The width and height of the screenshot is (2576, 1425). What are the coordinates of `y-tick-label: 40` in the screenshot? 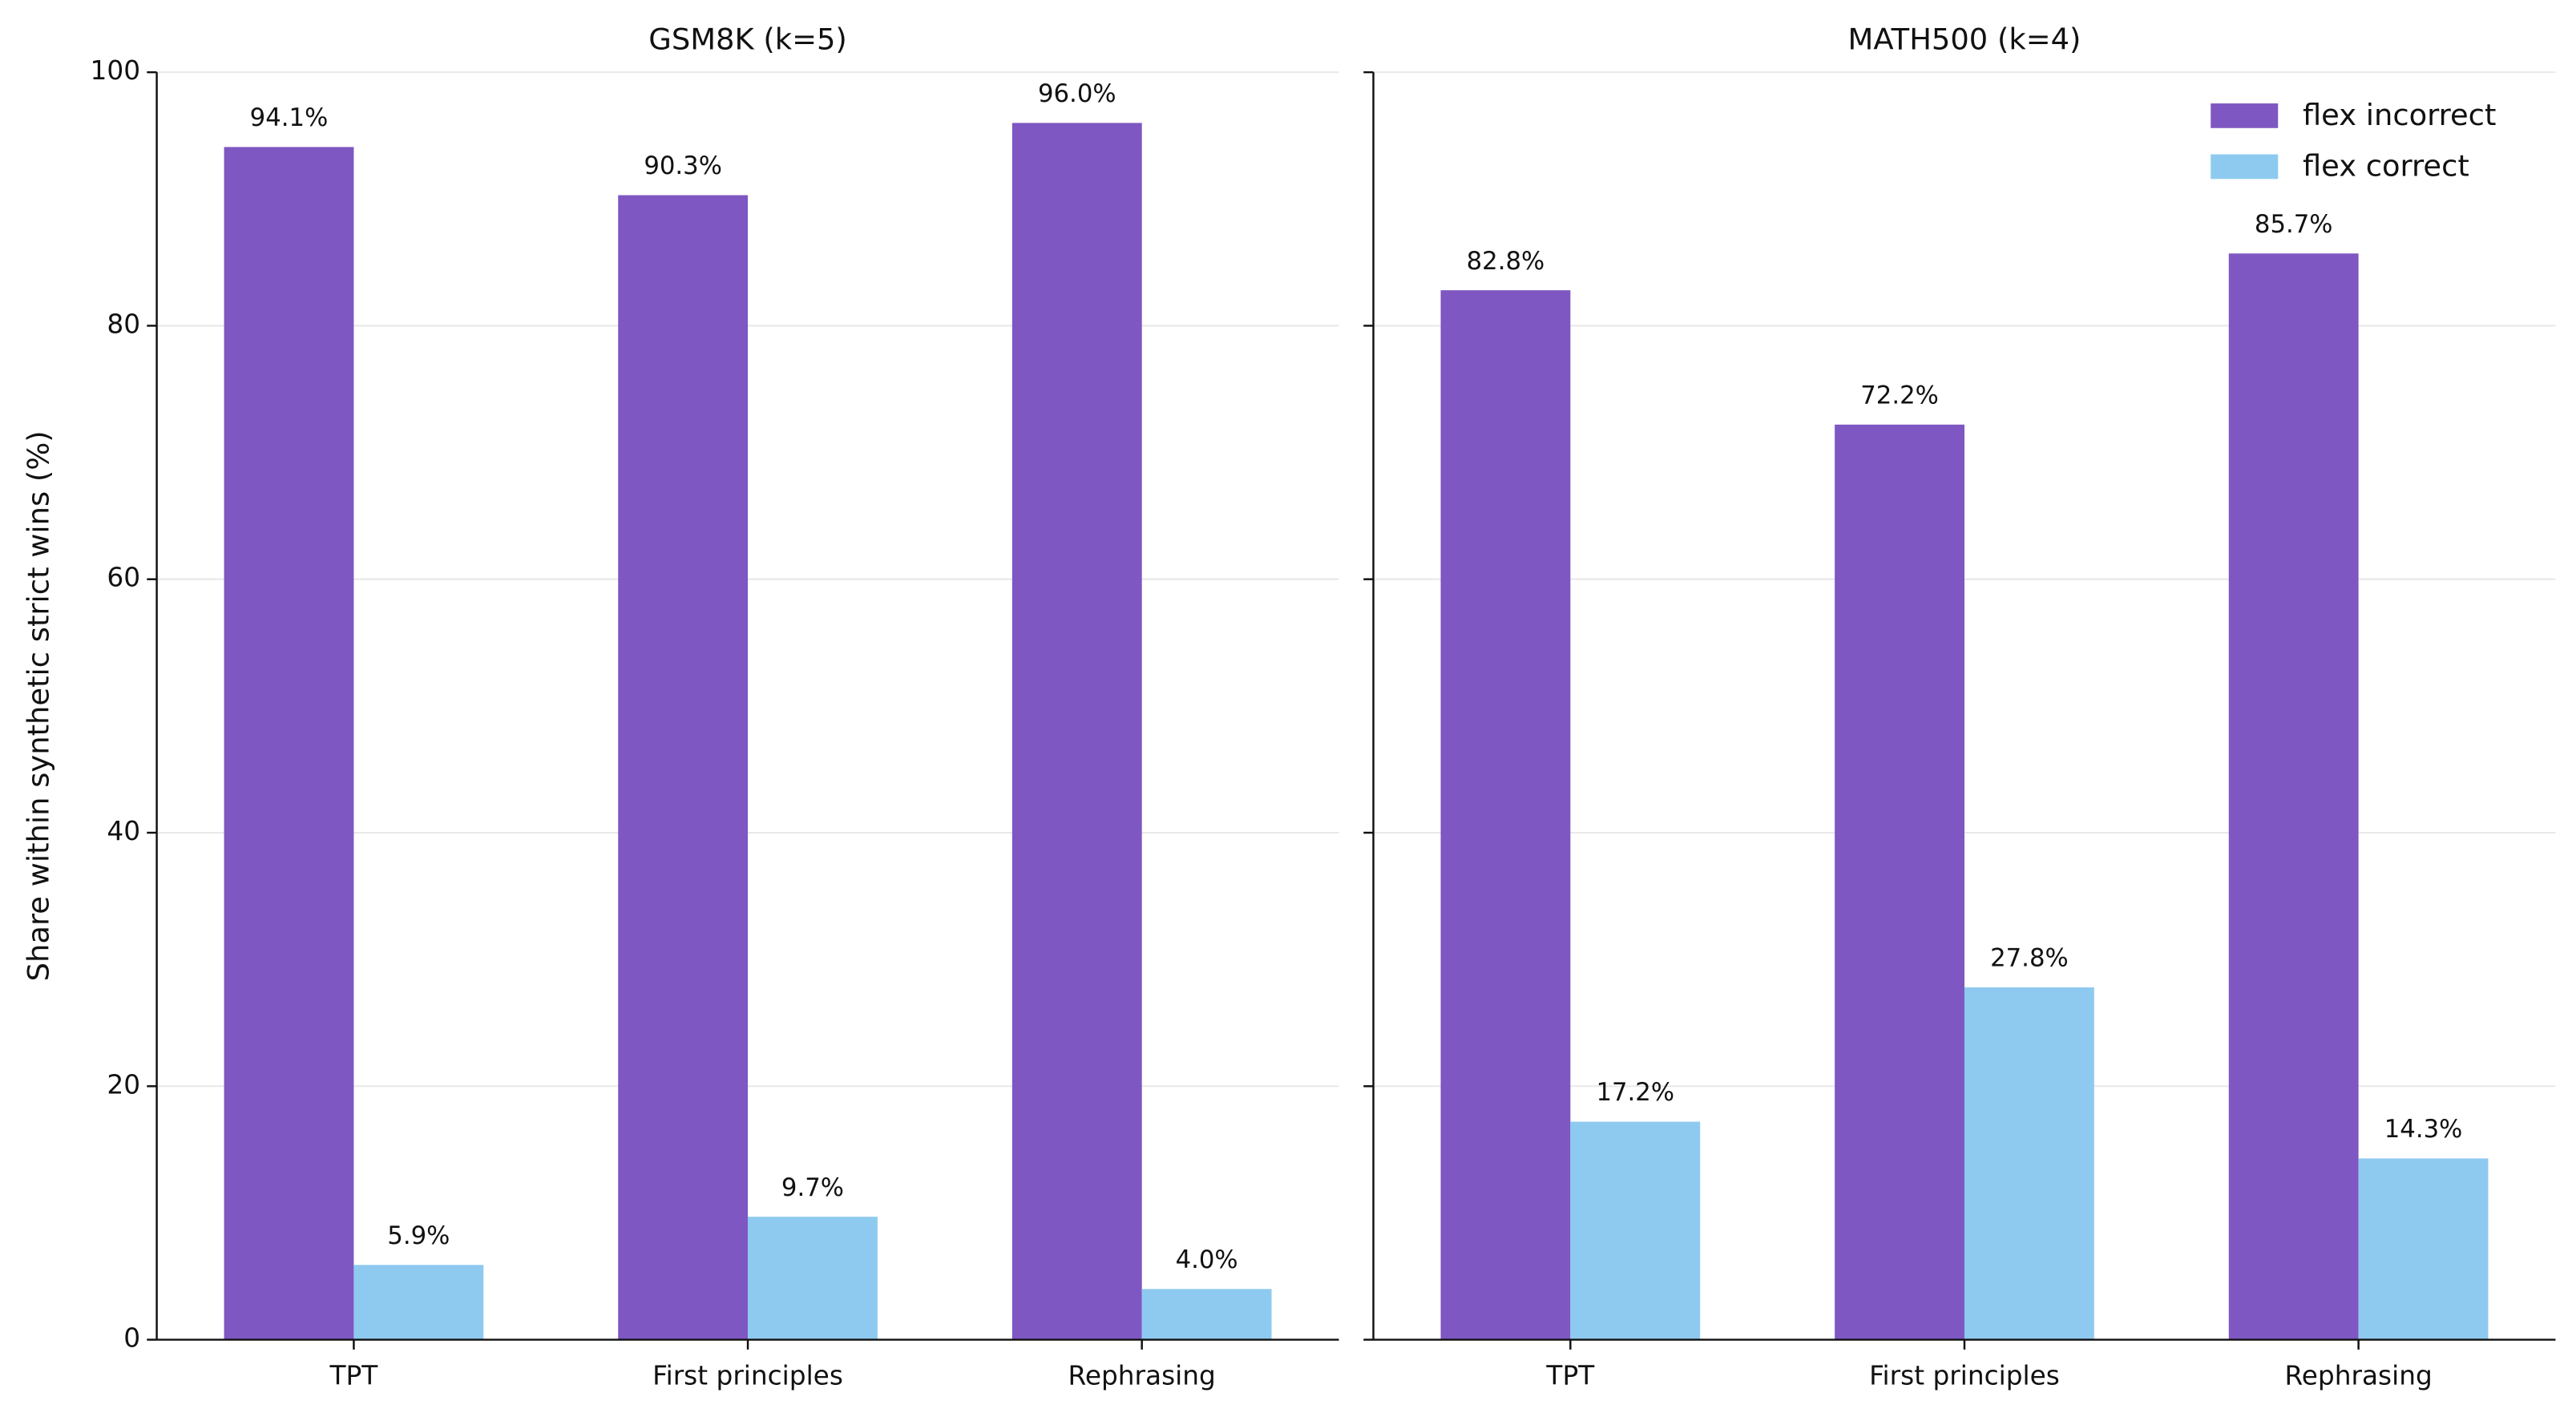 It's located at (124, 831).